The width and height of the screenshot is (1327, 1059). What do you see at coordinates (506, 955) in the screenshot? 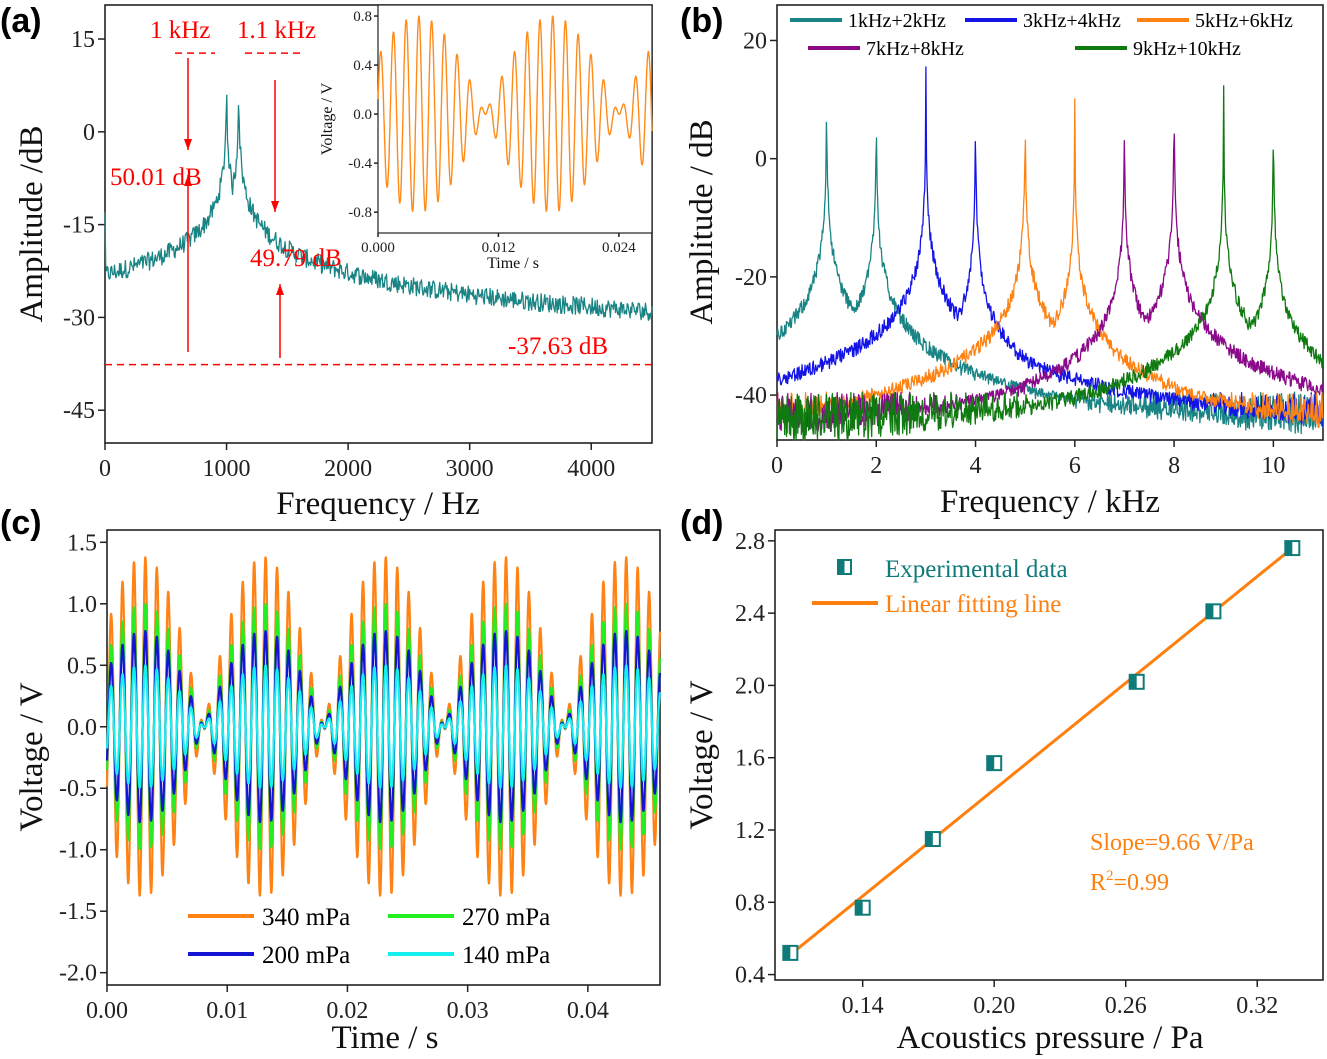
I see `legend-label-140: 140 mPa` at bounding box center [506, 955].